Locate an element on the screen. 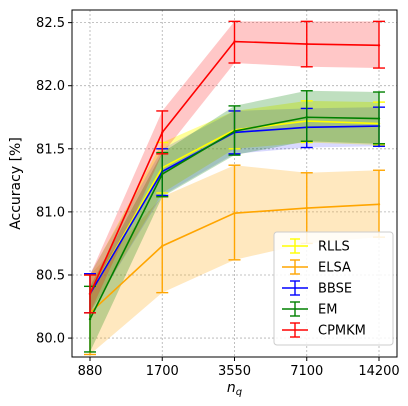 This screenshot has height=406, width=408. legend-label-em: EM is located at coordinates (327, 310).